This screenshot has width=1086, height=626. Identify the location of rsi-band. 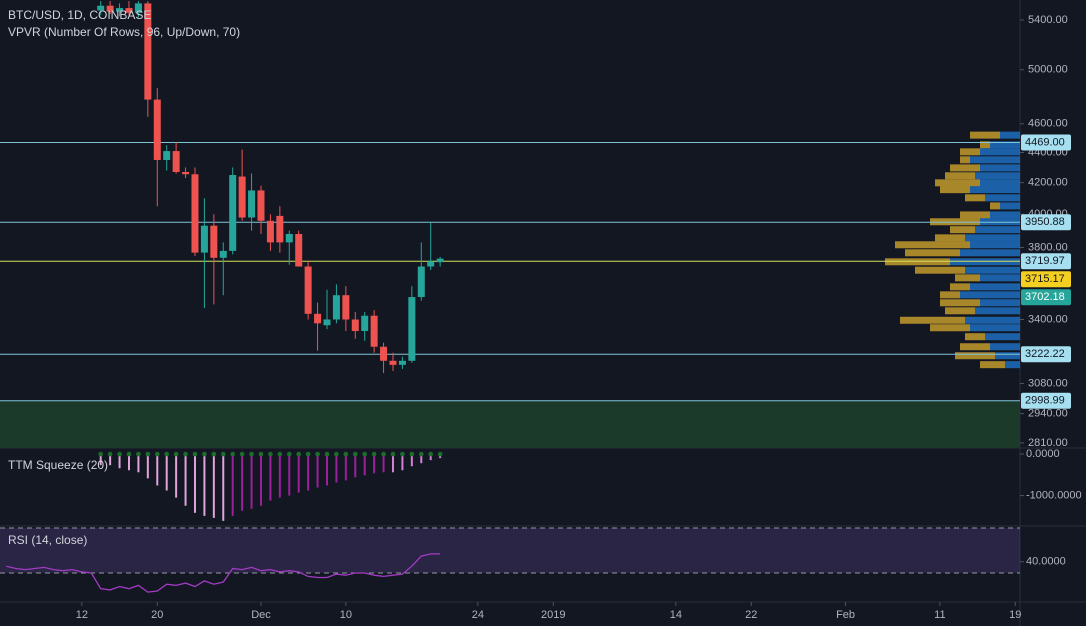
(510, 550).